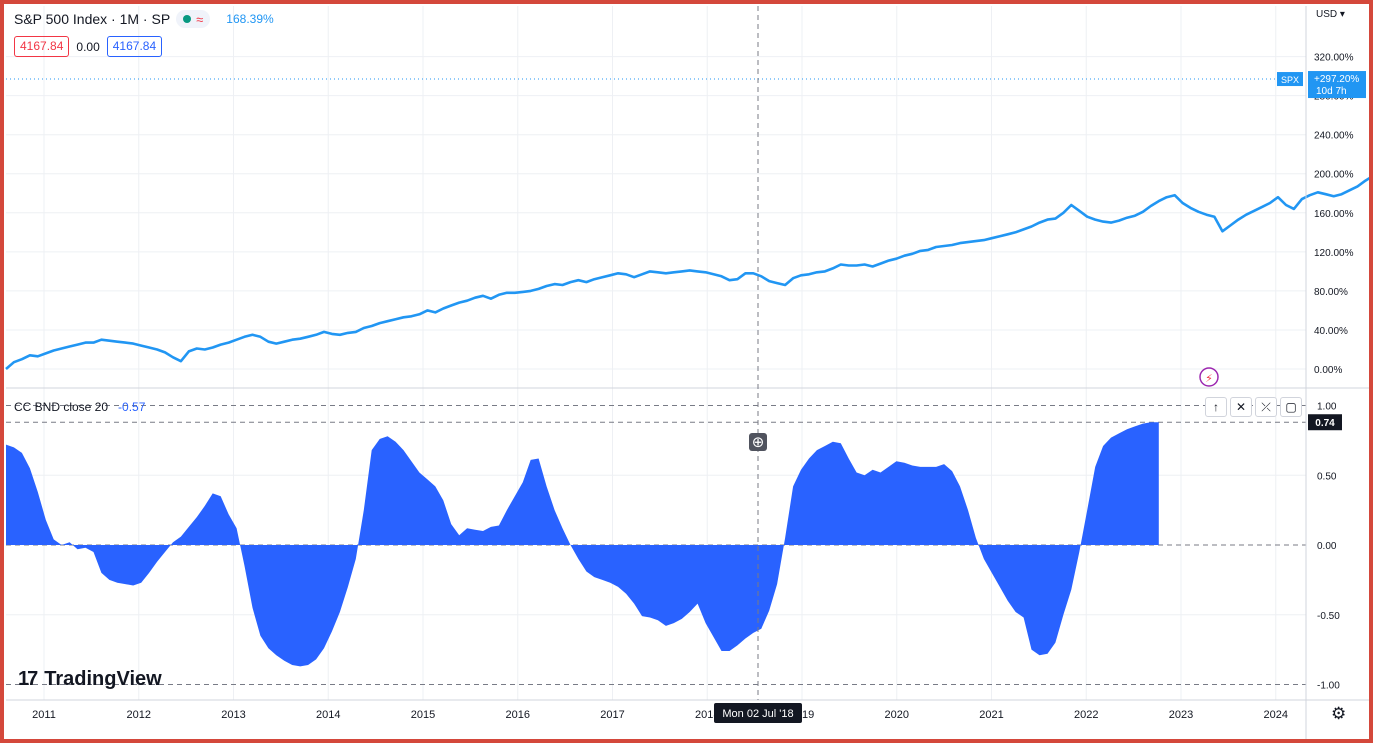 The height and width of the screenshot is (743, 1373). Describe the element at coordinates (44, 715) in the screenshot. I see `year-label: 2011` at that location.